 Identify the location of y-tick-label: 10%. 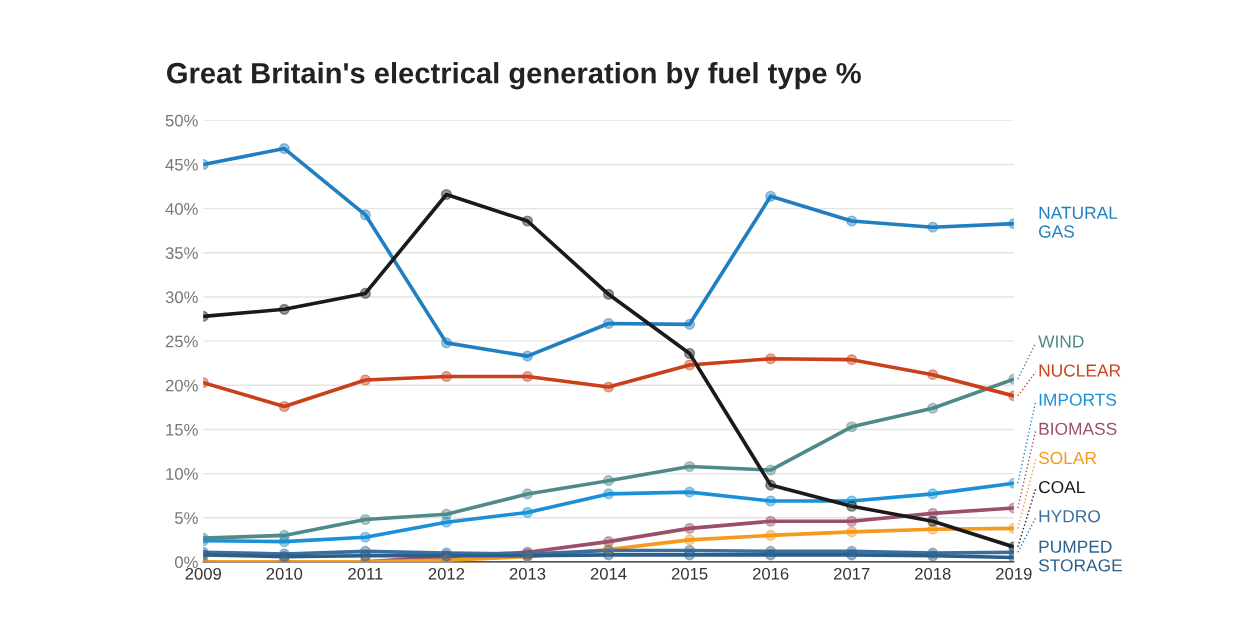
(182, 474).